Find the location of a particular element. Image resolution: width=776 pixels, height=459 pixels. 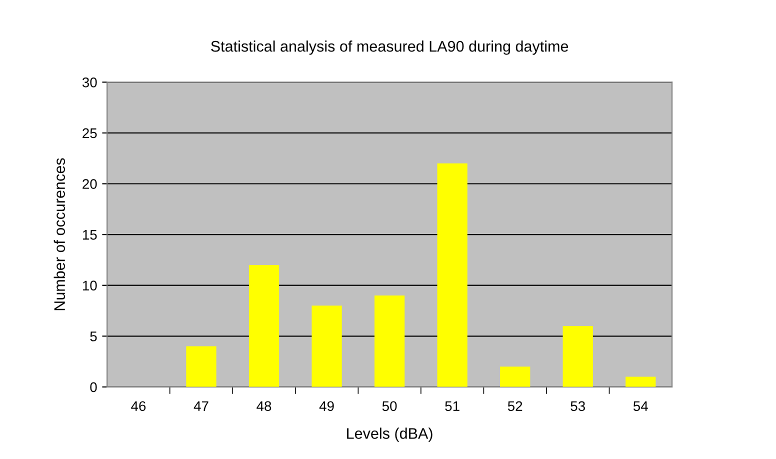

x-axis-title: Levels (dBA) is located at coordinates (389, 435).